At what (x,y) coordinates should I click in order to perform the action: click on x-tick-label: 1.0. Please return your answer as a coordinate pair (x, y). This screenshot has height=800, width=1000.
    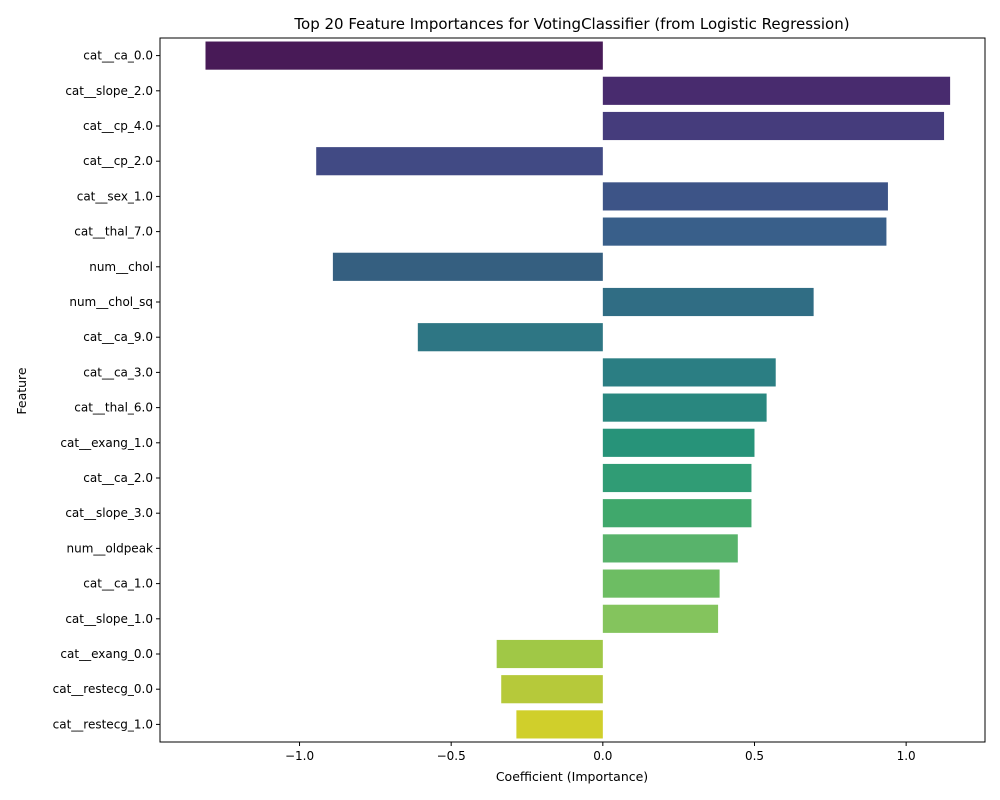
    Looking at the image, I should click on (906, 756).